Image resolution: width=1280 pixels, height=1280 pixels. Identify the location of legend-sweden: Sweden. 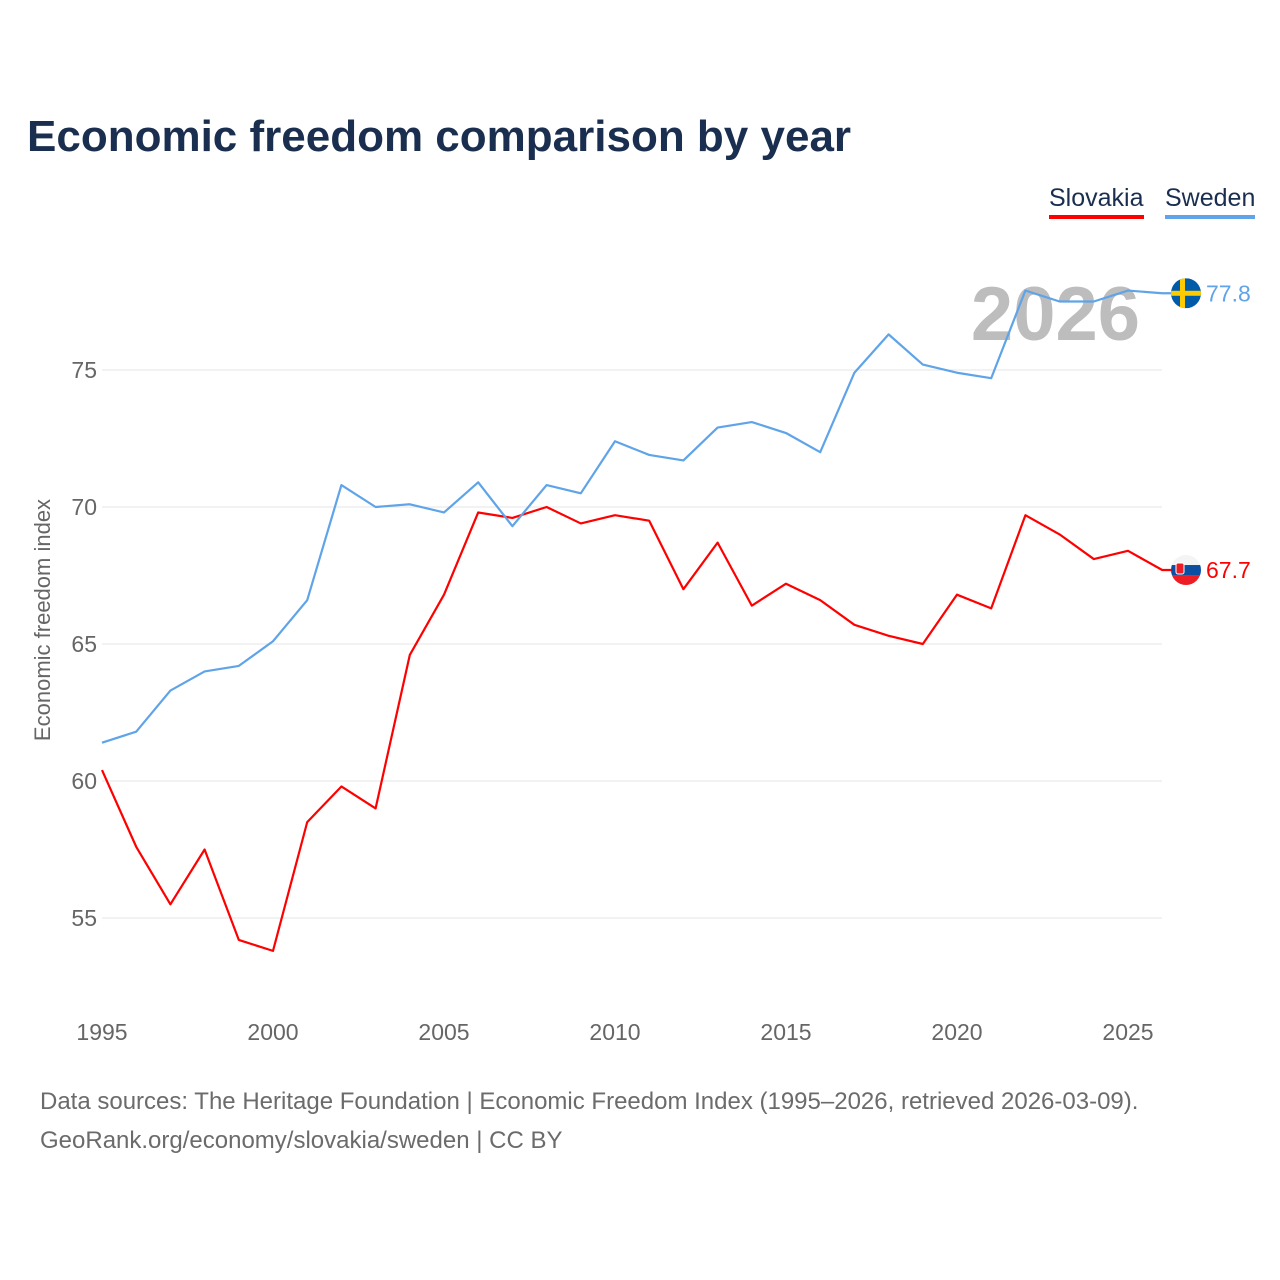
(1210, 201).